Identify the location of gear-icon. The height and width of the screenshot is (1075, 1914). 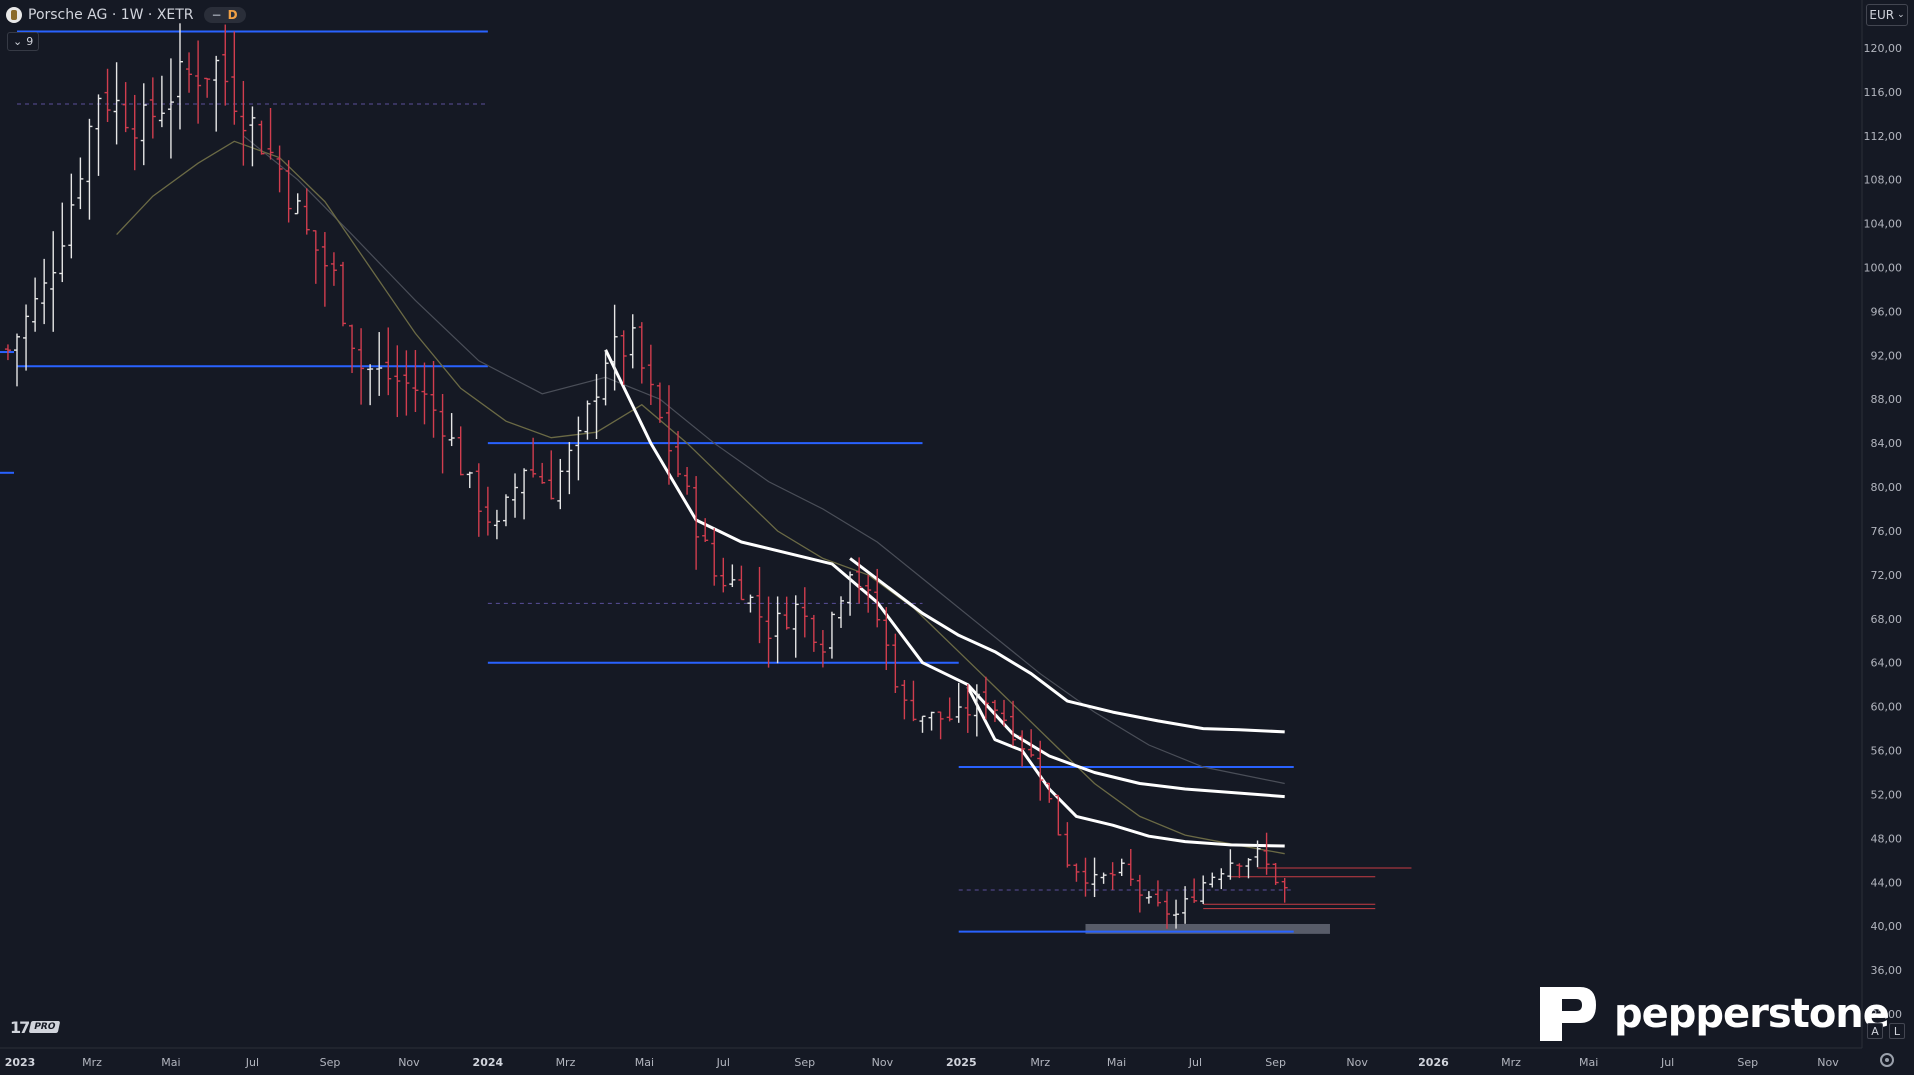
(1887, 1060).